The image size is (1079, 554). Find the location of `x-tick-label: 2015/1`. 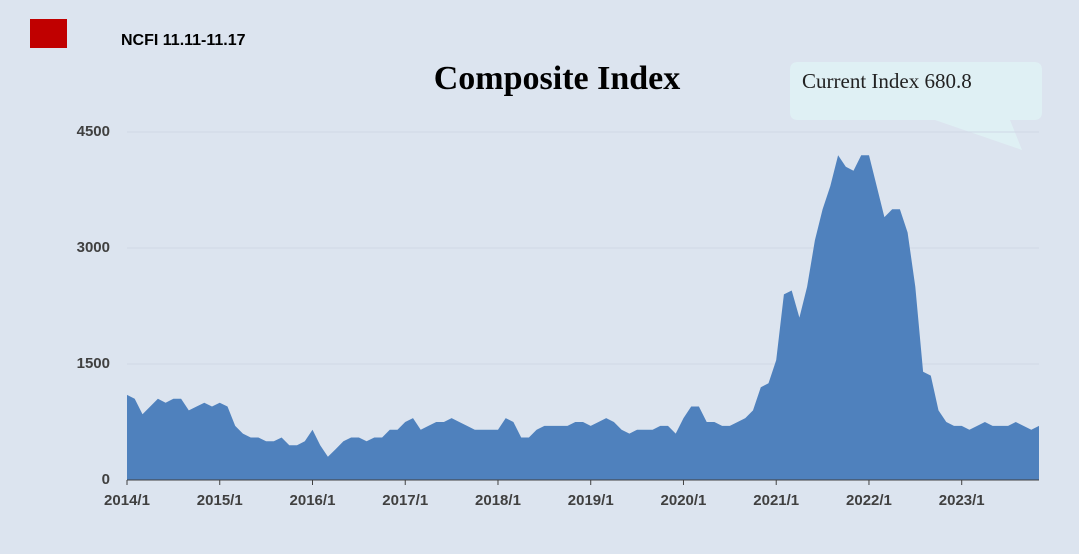

x-tick-label: 2015/1 is located at coordinates (220, 500).